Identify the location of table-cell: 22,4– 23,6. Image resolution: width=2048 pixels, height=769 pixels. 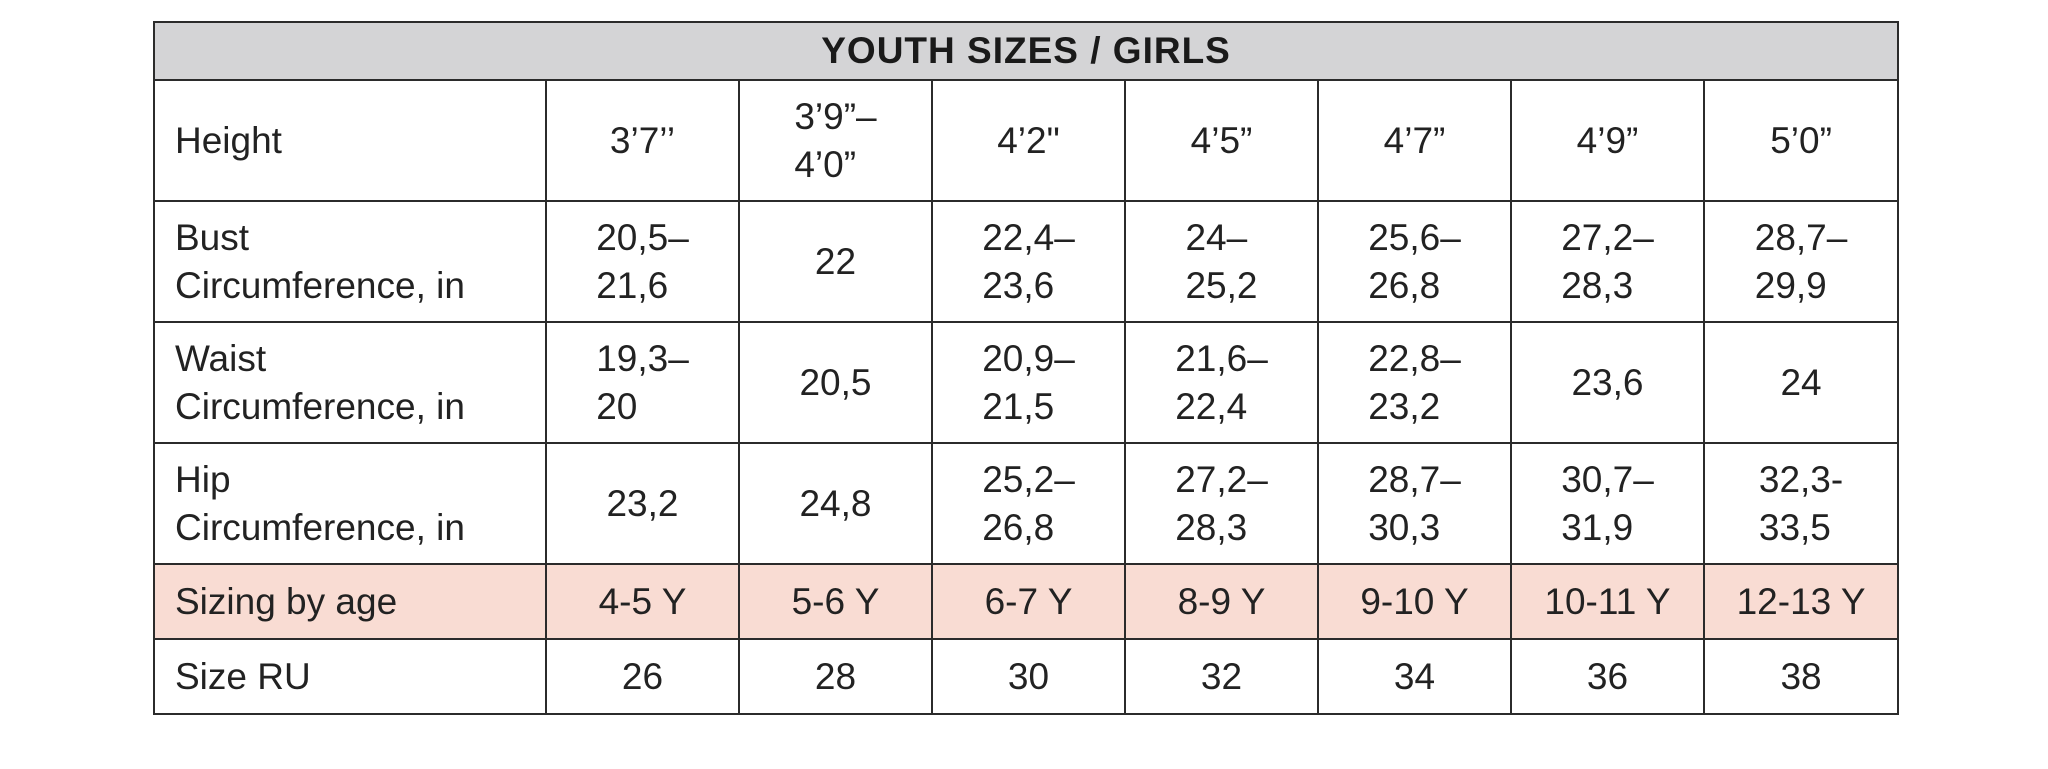
(1028, 261).